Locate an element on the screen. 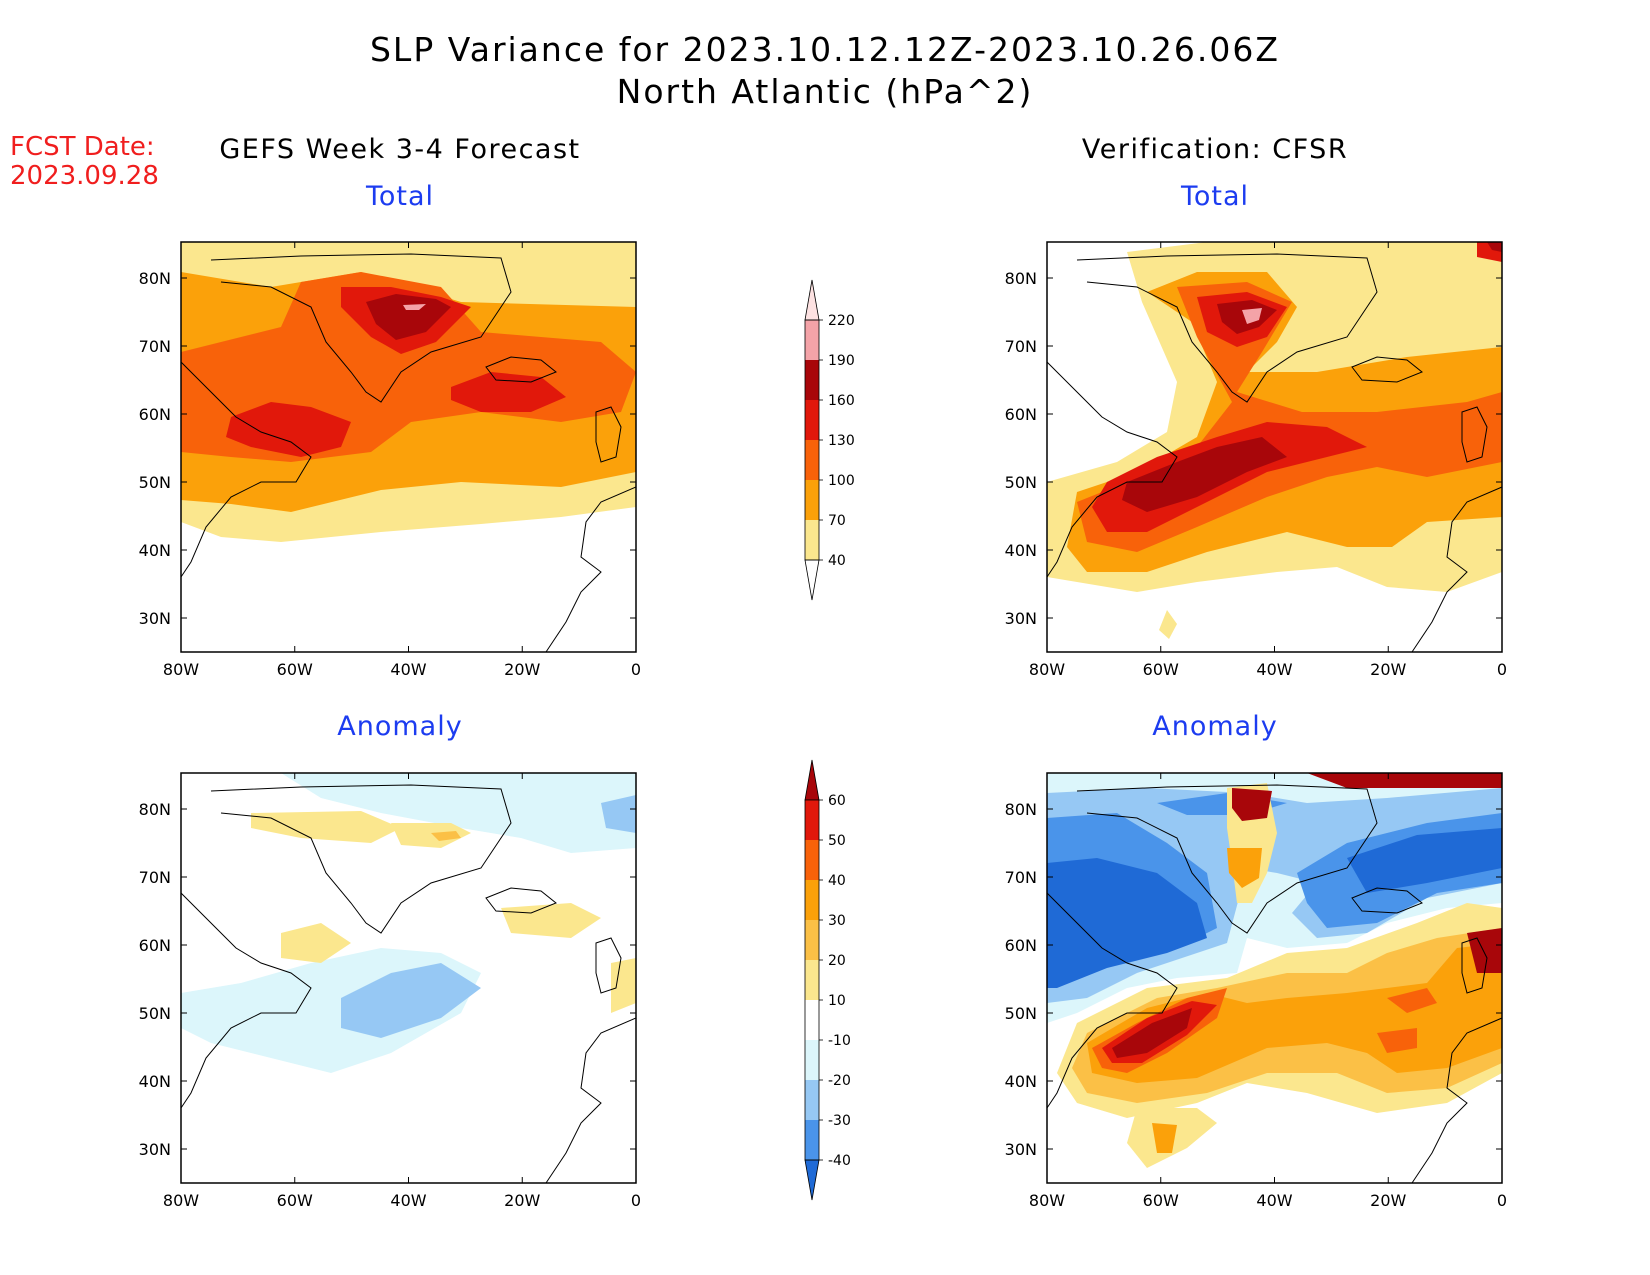 Image resolution: width=1650 pixels, height=1275 pixels. colorbar-label: 10 is located at coordinates (837, 1001).